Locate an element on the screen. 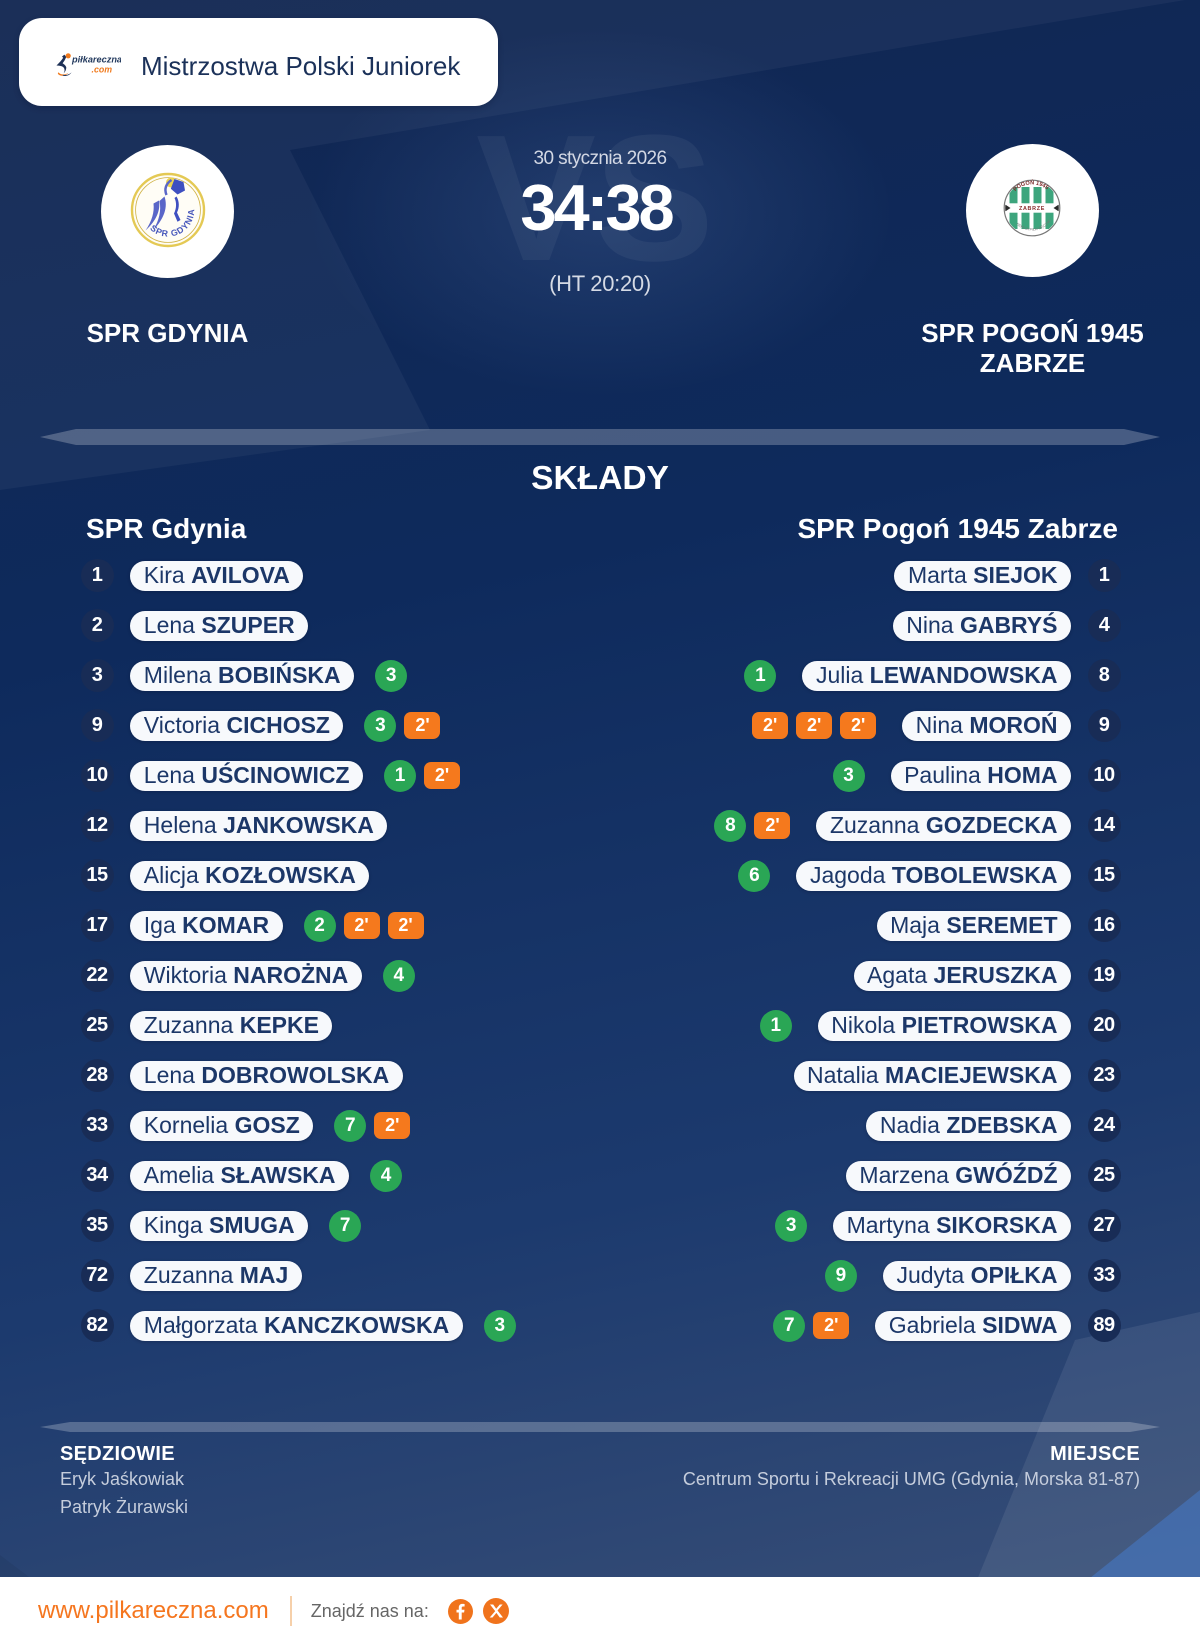  svg-text: ZABRZE is located at coordinates (1032, 209).